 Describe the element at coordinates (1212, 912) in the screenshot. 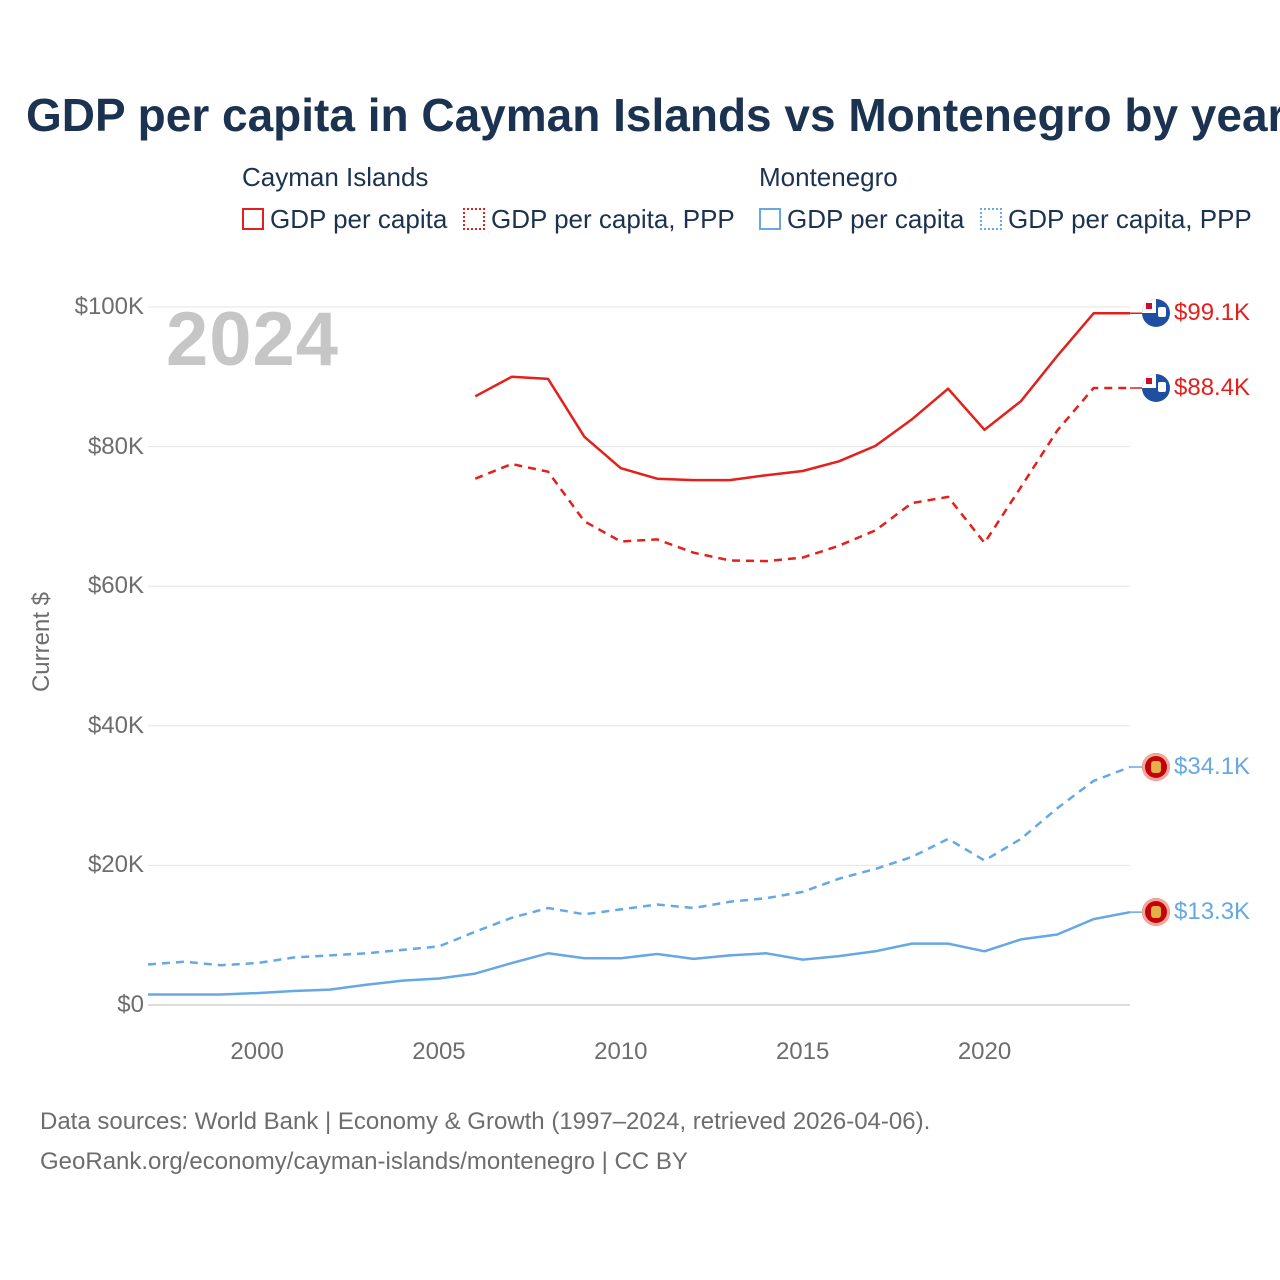

I see `series-end-label: $13.3K` at that location.